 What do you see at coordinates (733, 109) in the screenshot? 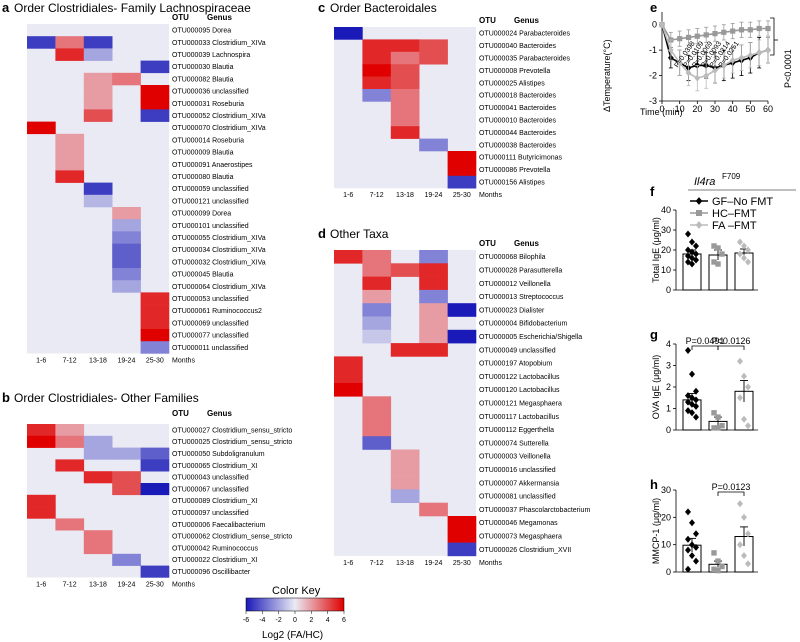
I see `panel-e-x-tick-label: 40` at bounding box center [733, 109].